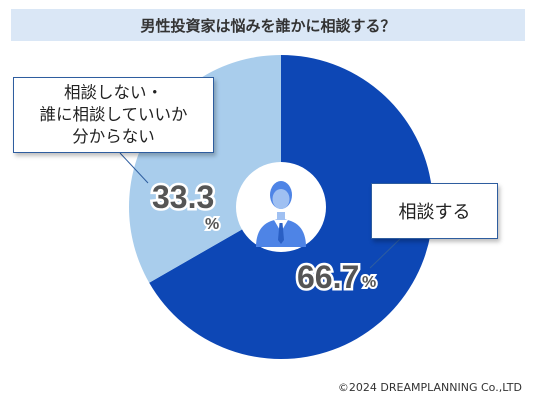 The width and height of the screenshot is (536, 402). Describe the element at coordinates (212, 224) in the screenshot. I see `slice-unit-left: %` at that location.